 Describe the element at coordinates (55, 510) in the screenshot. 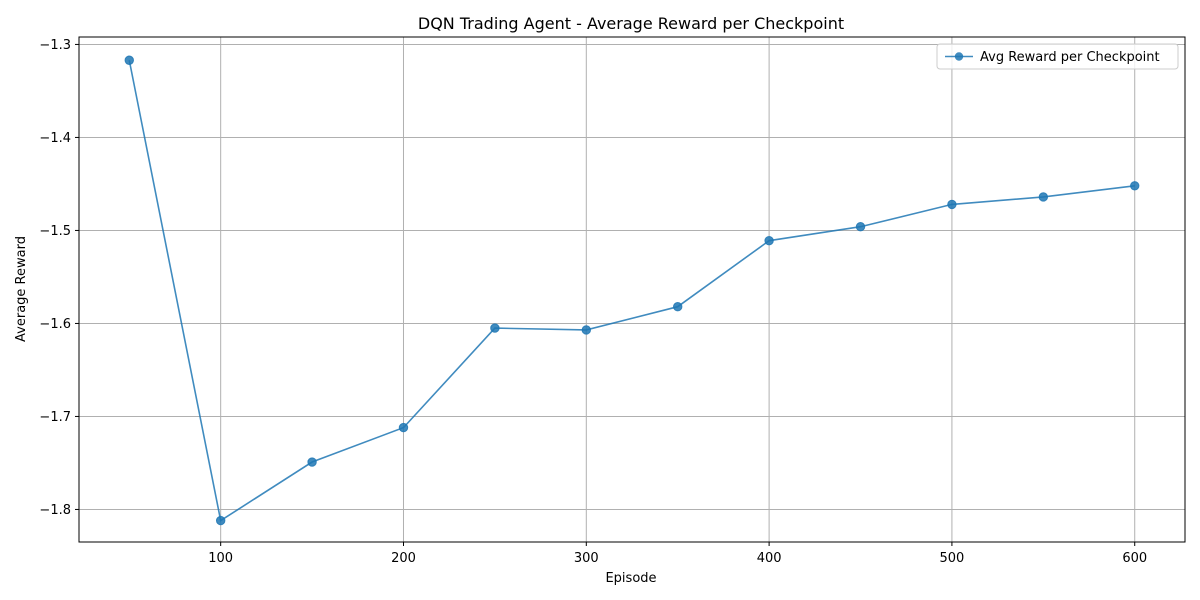

I see `y-tick-label: −1.8` at that location.